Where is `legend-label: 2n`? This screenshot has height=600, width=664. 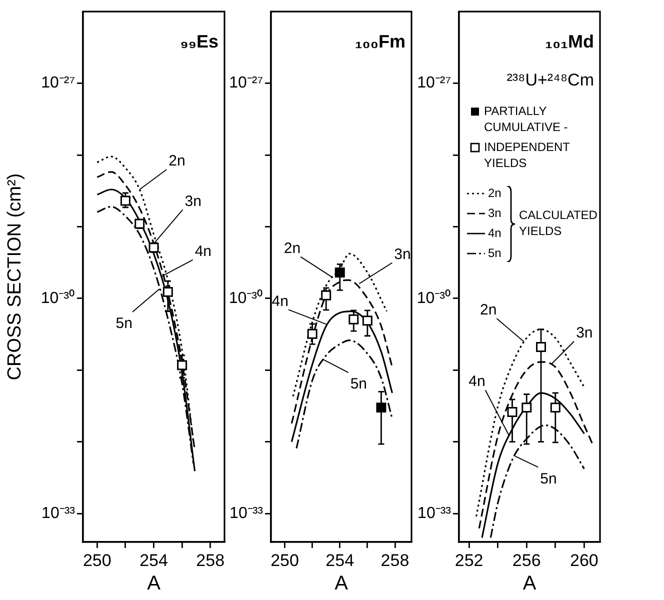 legend-label: 2n is located at coordinates (495, 193).